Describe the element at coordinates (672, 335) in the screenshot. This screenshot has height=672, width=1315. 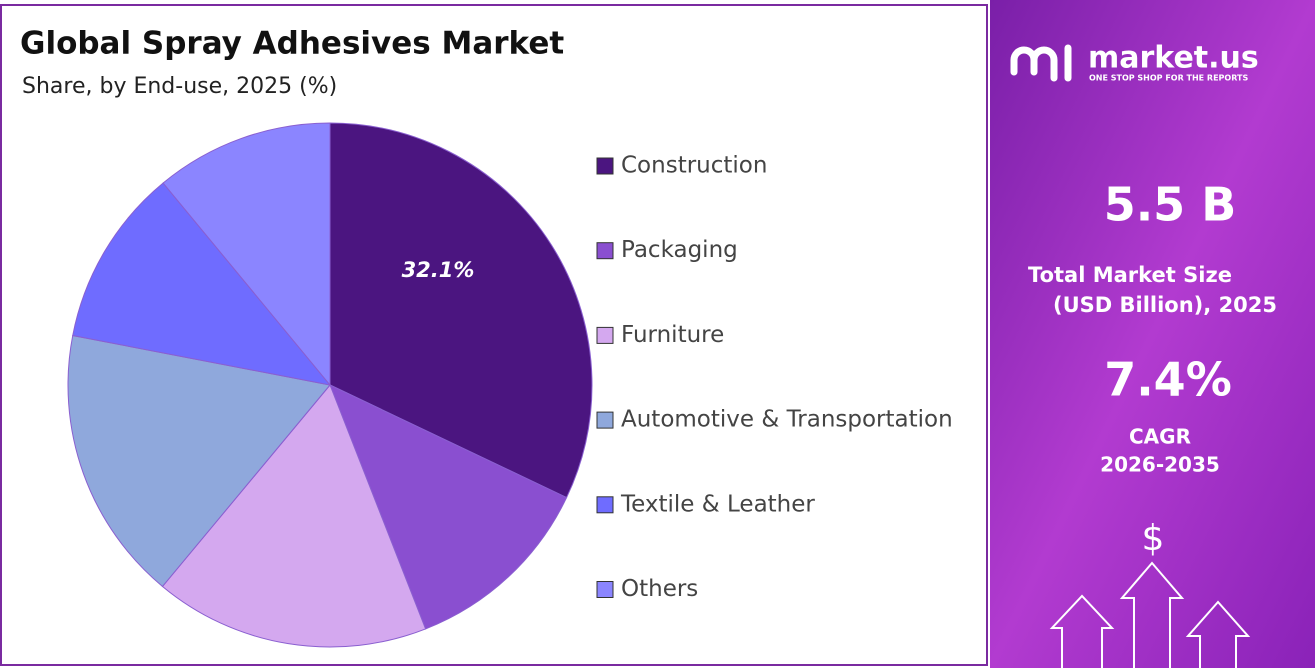
I see `legend-label: Furniture` at that location.